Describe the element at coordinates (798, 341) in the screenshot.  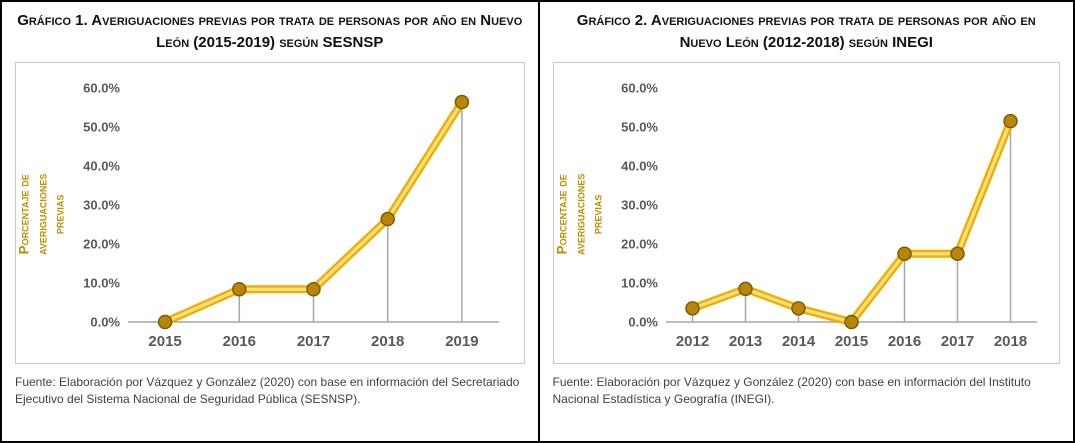
I see `x-tick-label: 2014` at that location.